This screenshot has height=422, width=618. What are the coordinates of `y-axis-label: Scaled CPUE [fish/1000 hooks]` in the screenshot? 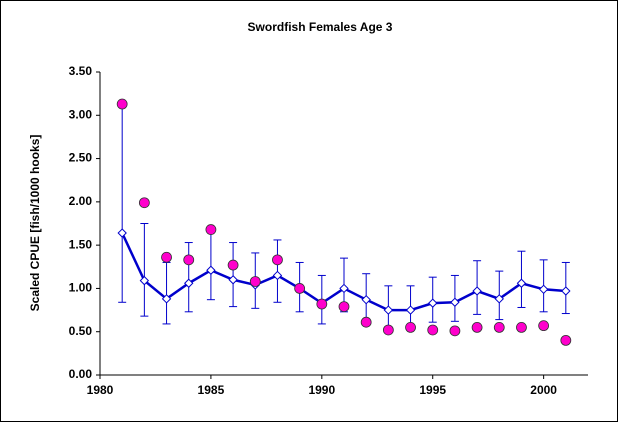 It's located at (35, 223).